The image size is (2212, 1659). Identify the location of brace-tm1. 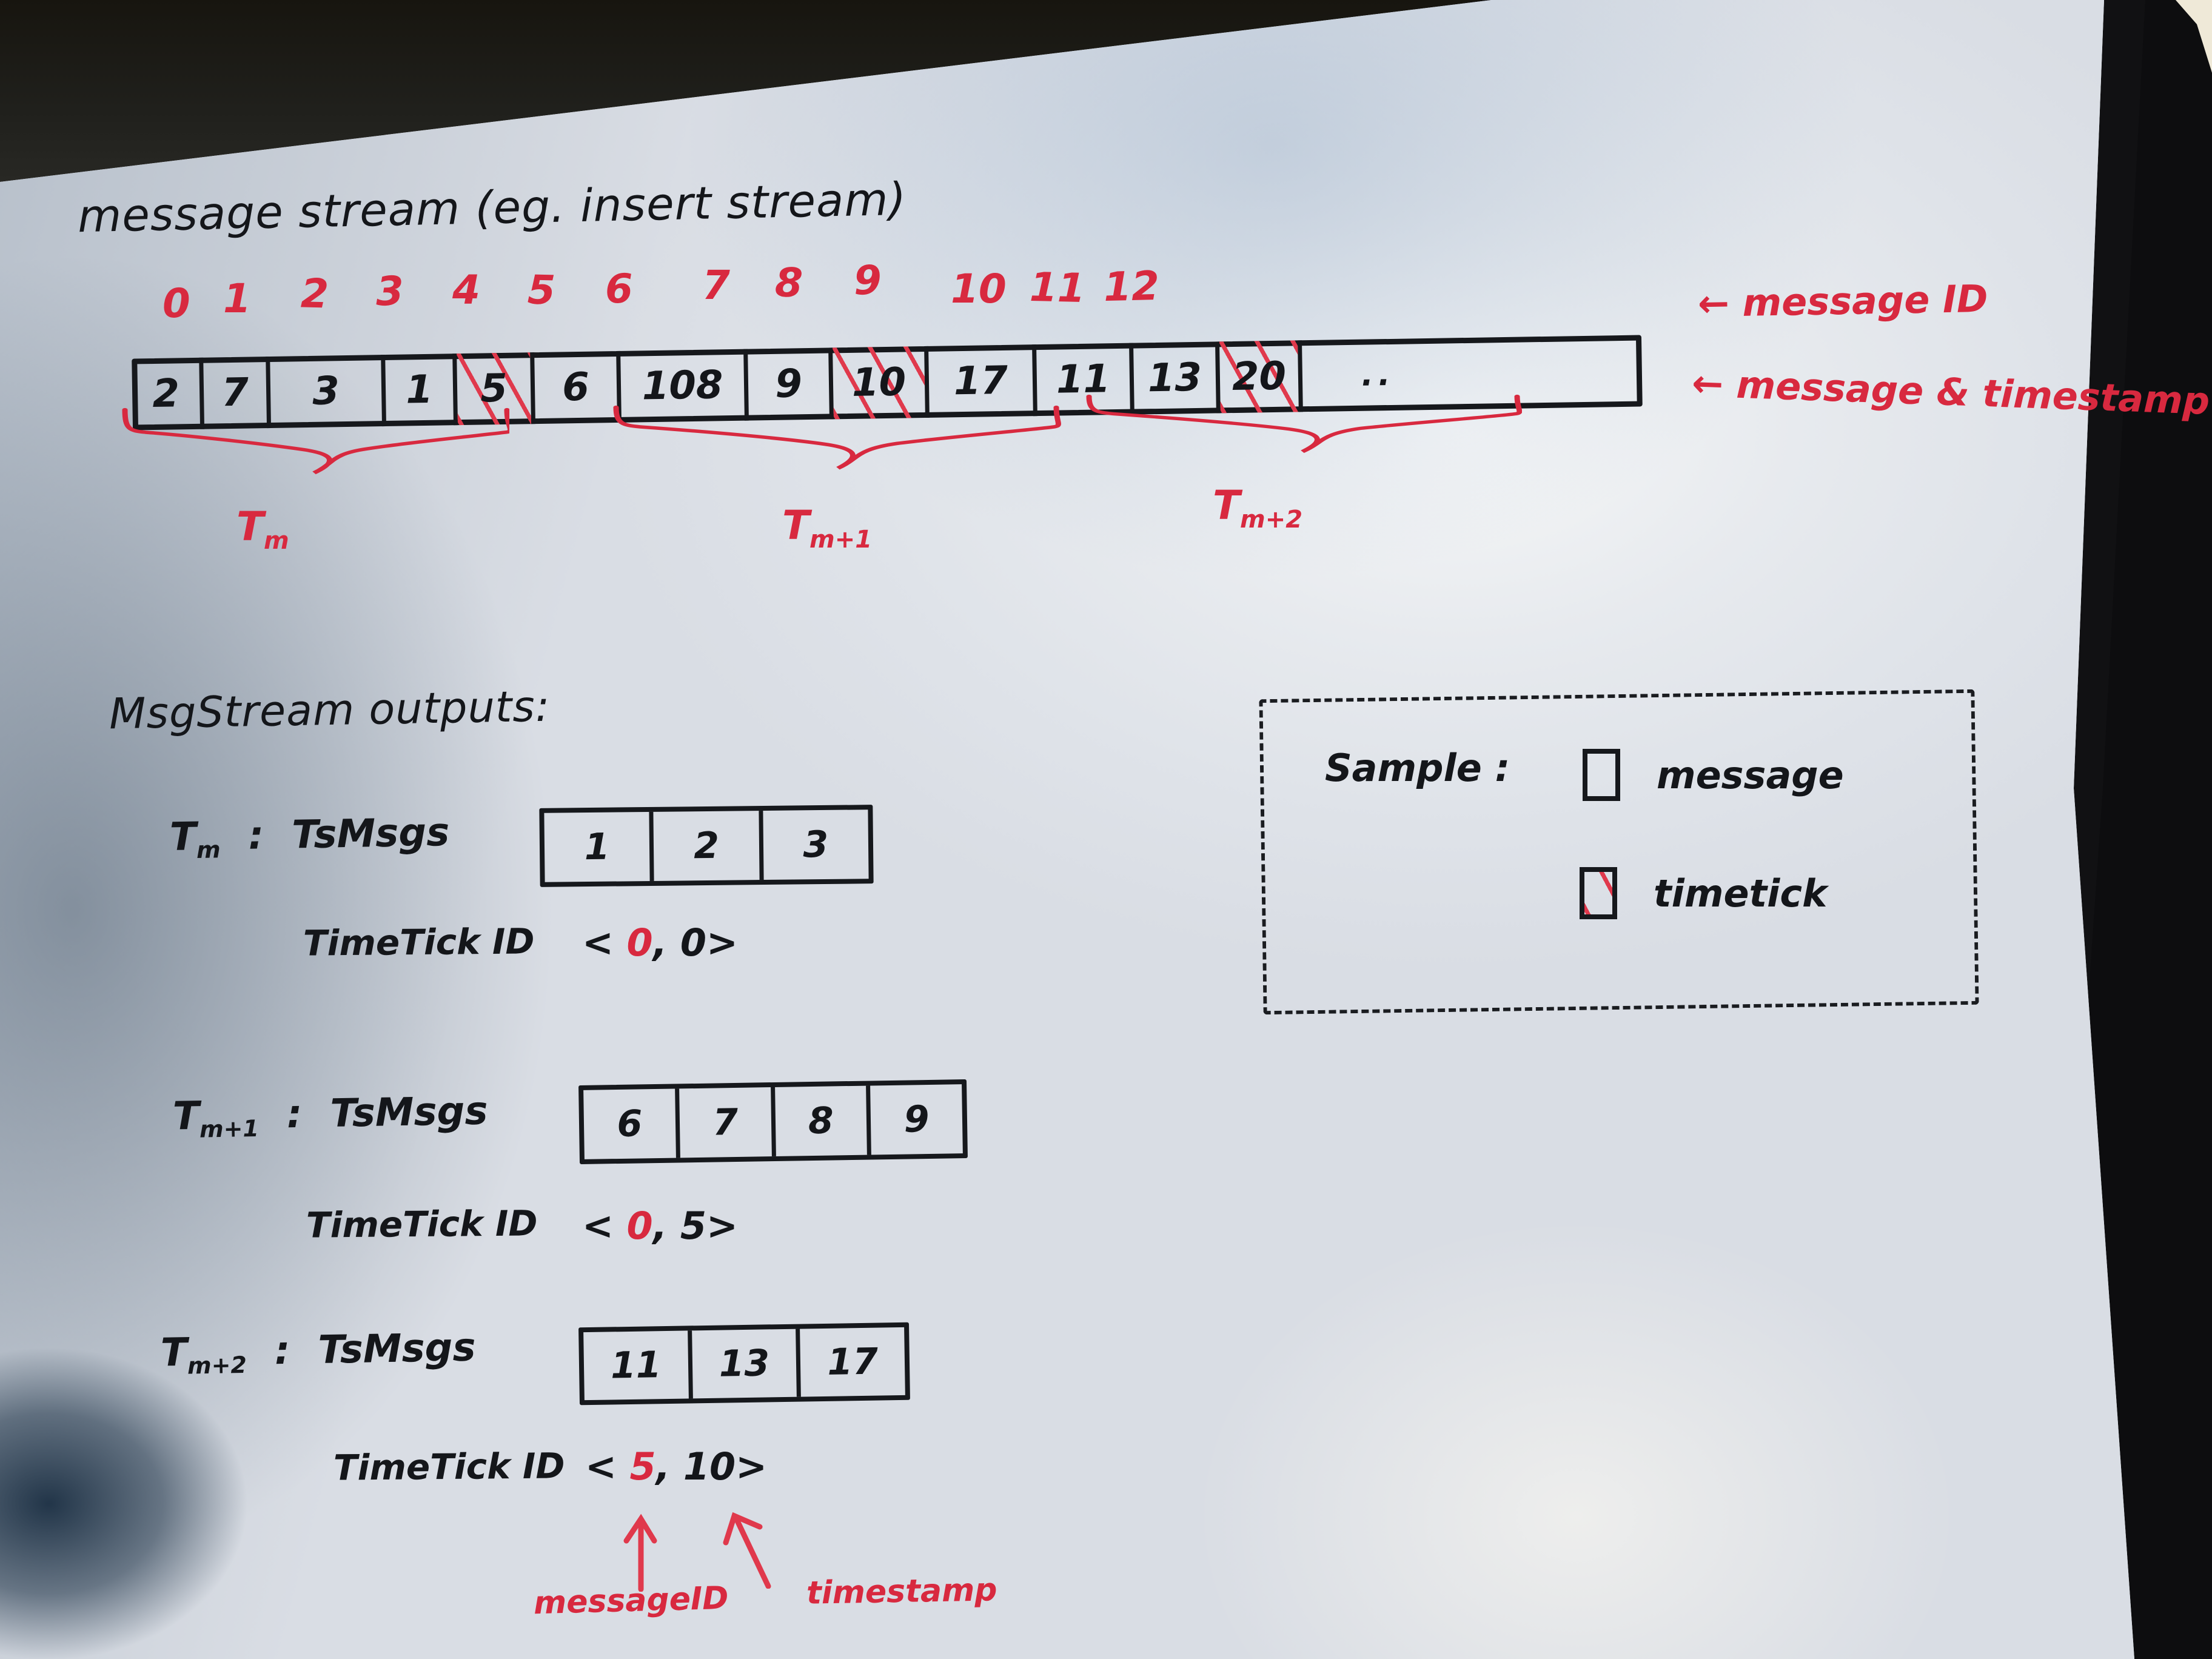
(837, 437).